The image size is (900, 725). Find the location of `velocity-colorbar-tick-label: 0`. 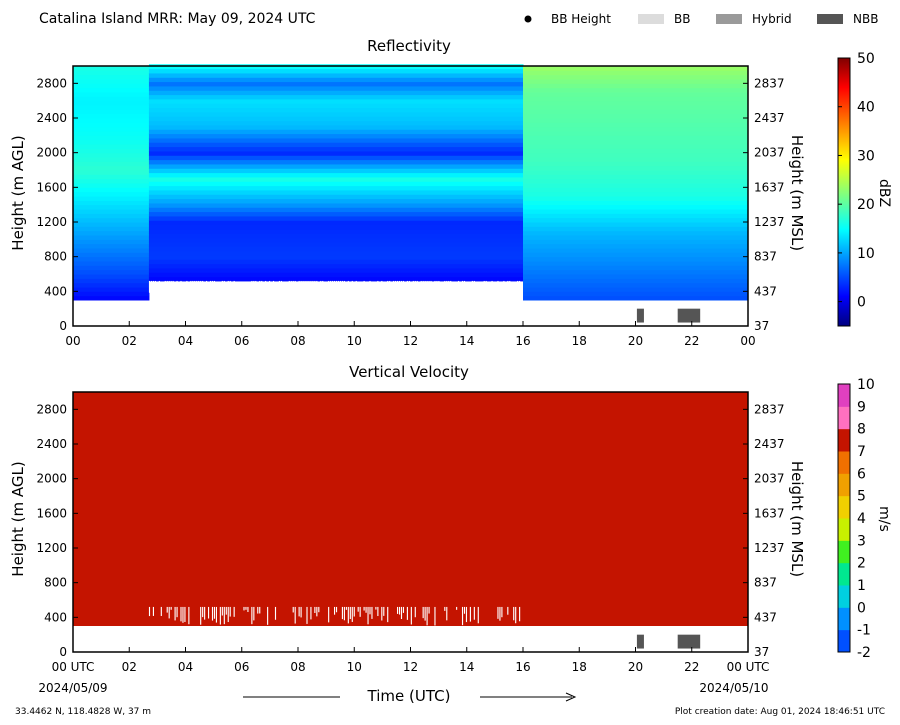

velocity-colorbar-tick-label: 0 is located at coordinates (861, 608).